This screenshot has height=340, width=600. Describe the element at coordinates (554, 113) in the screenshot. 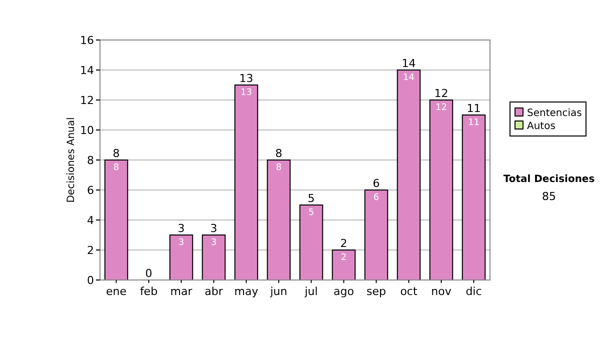

I see `legend-label: Sentencias` at that location.